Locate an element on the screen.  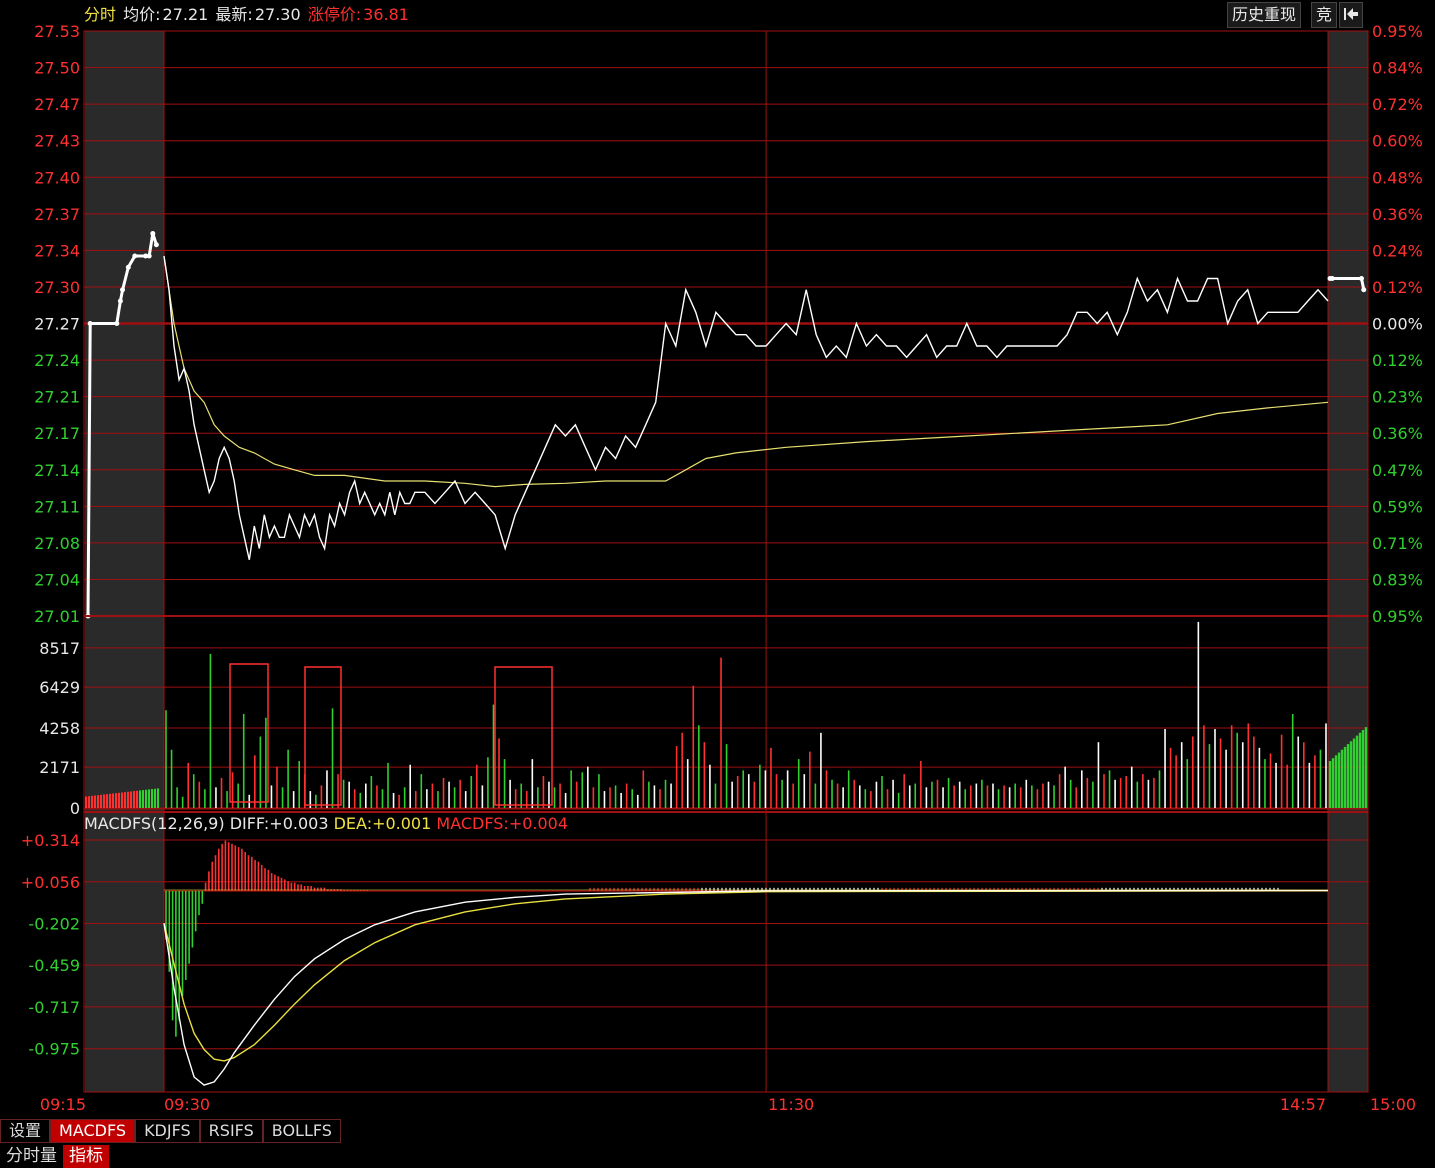
price-tick-label: 27.37 is located at coordinates (57, 214).